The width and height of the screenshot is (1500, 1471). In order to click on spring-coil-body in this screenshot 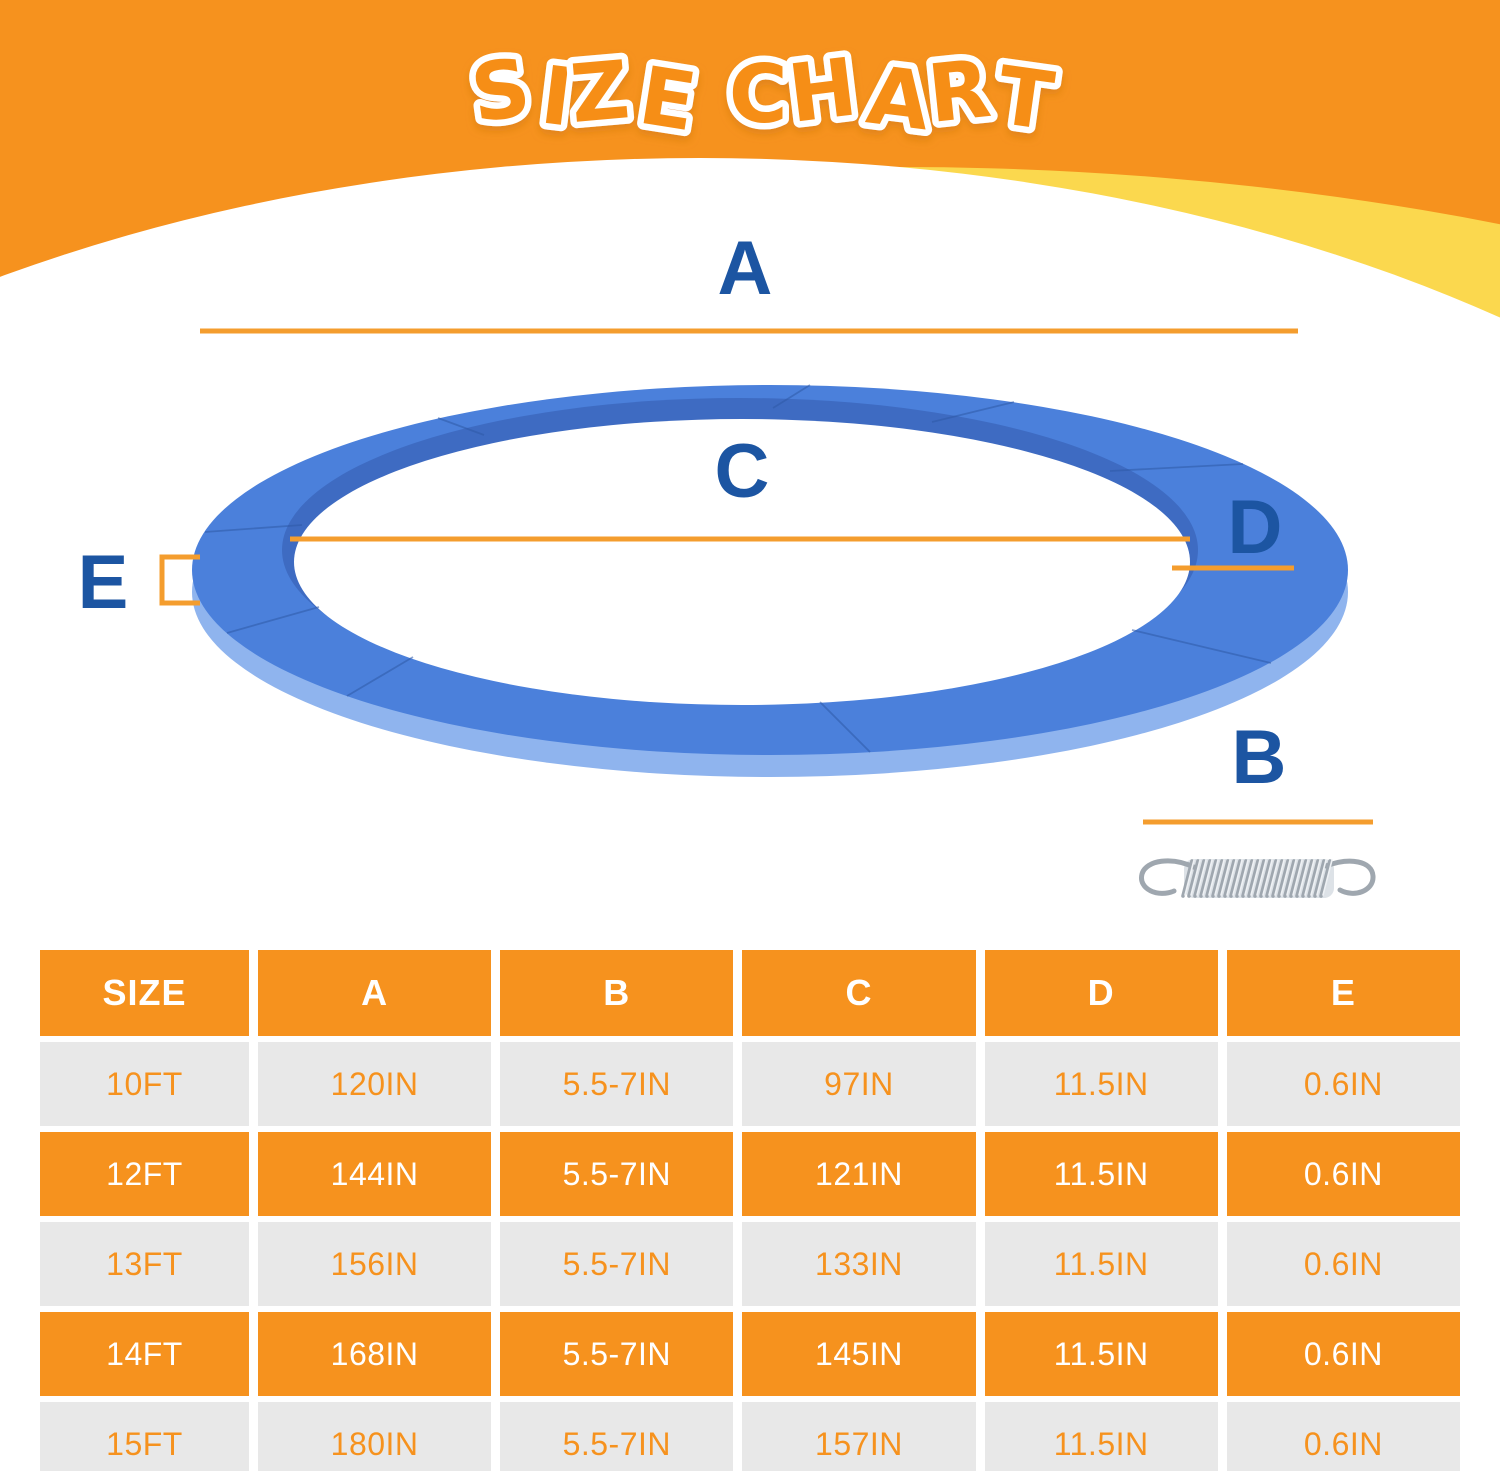, I will do `click(1259, 878)`.